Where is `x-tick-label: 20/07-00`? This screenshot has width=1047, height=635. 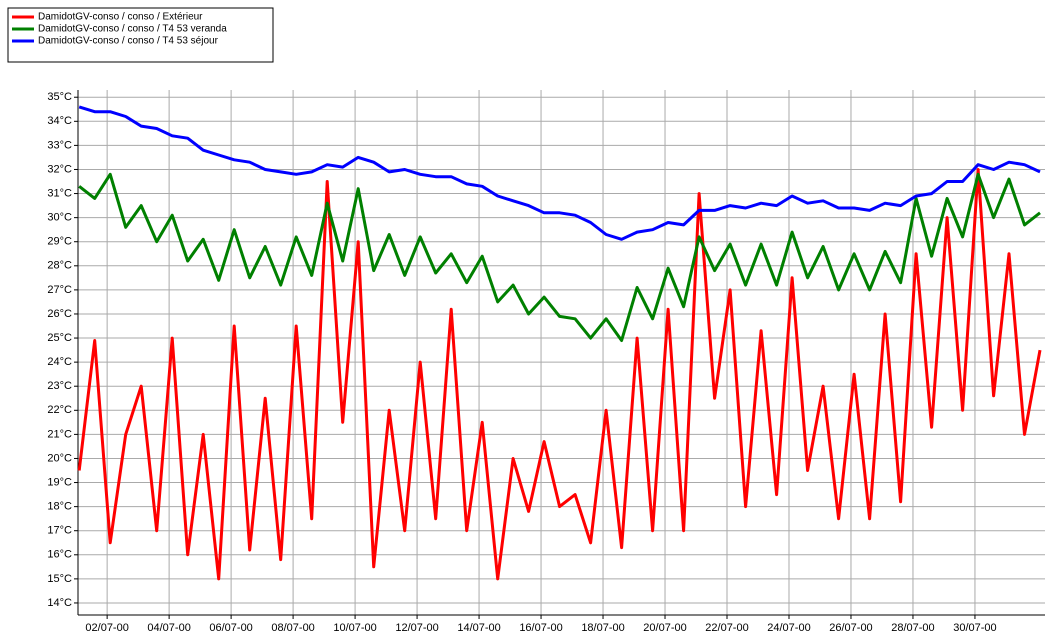
x-tick-label: 20/07-00 is located at coordinates (664, 628).